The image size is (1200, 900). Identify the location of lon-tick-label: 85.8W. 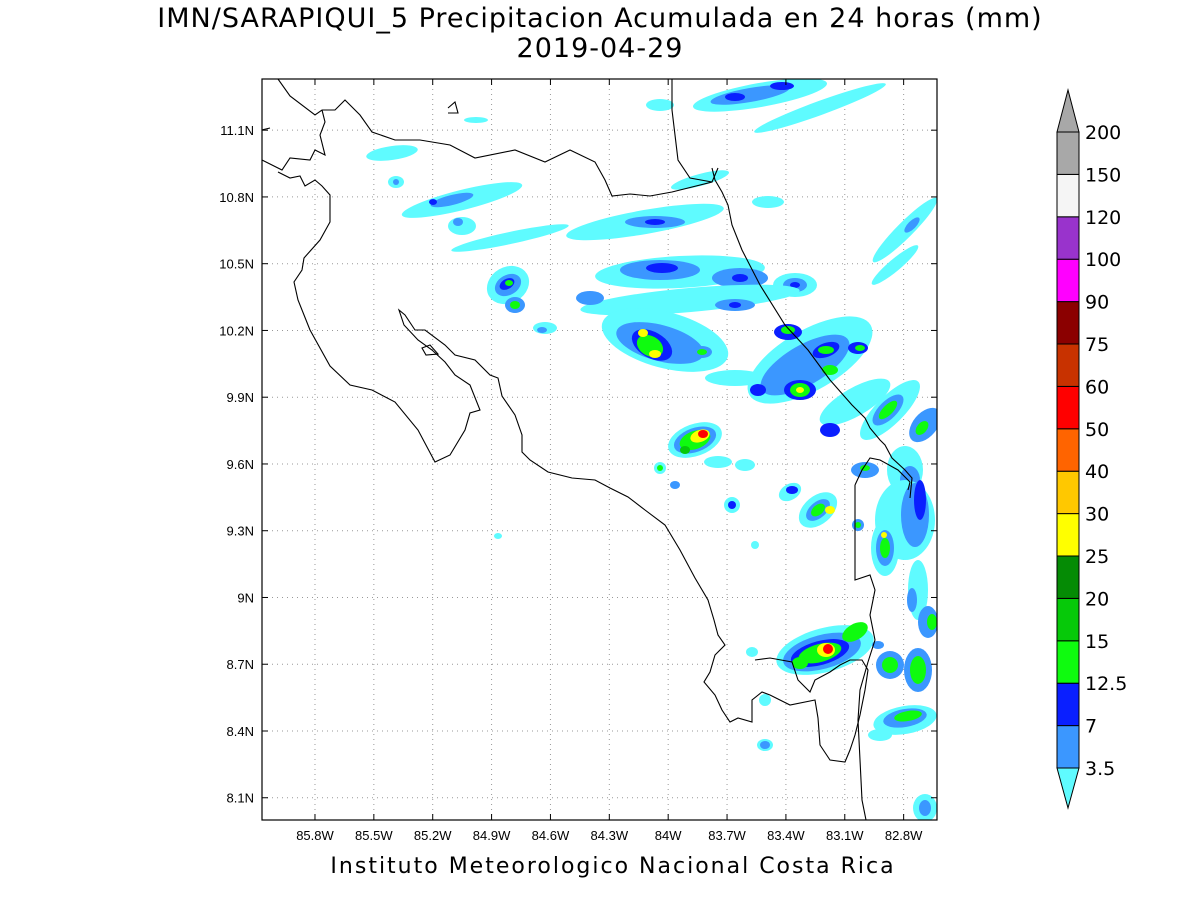
(315, 835).